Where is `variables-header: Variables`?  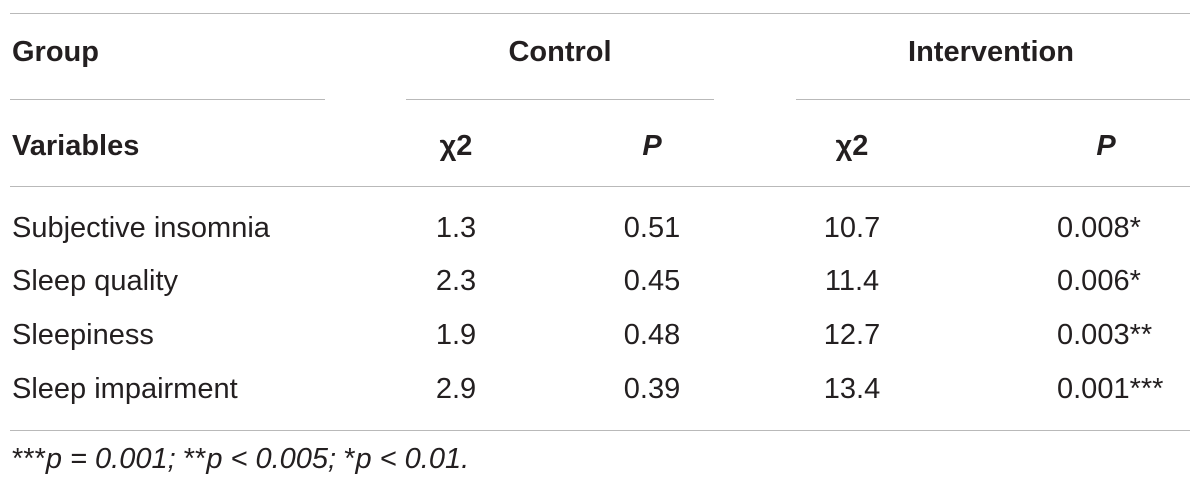
variables-header: Variables is located at coordinates (76, 146).